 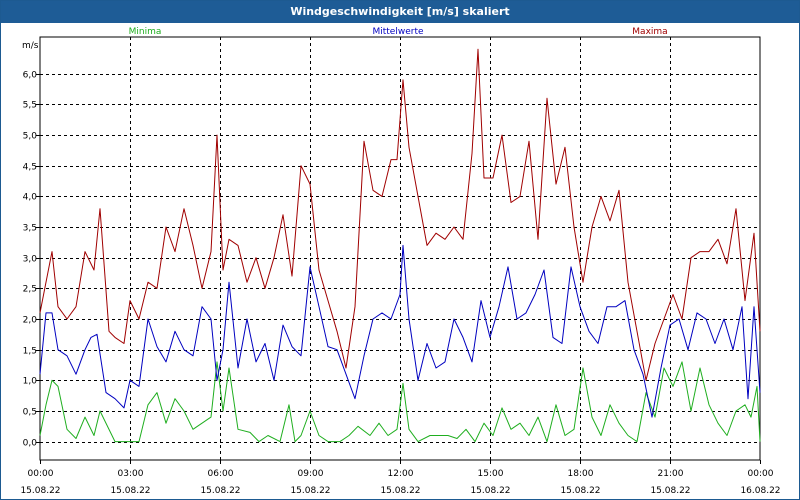 I want to click on x-tick-time-label: 00:00, so click(x=41, y=474).